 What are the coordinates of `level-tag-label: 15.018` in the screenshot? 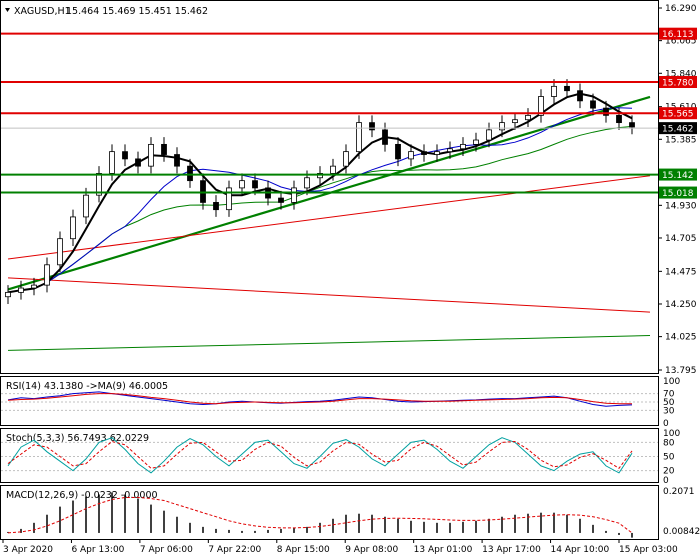 It's located at (678, 194).